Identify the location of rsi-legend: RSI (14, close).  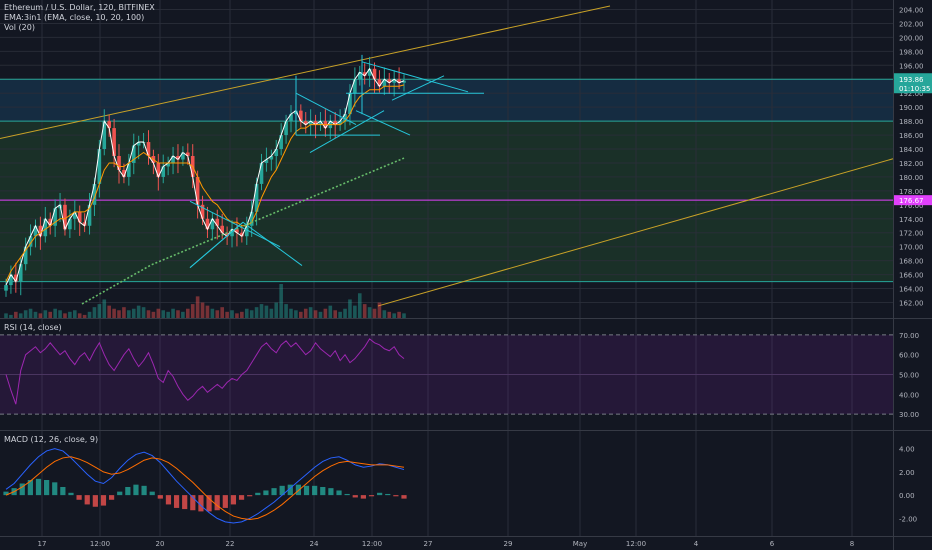
(33, 327).